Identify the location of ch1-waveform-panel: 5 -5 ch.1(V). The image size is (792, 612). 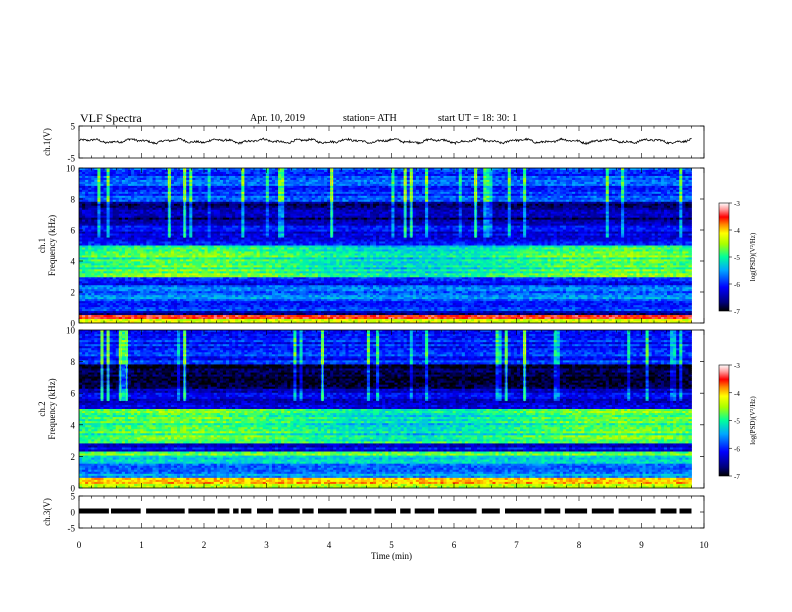
(373, 143).